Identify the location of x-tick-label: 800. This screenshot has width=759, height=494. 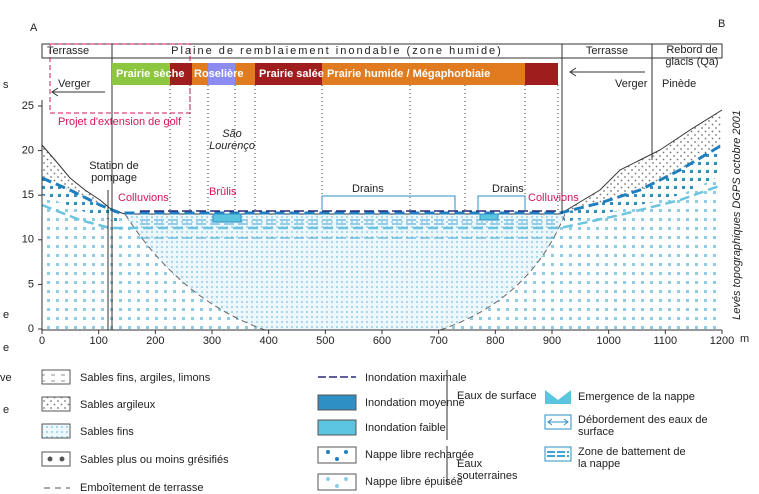
(495, 341).